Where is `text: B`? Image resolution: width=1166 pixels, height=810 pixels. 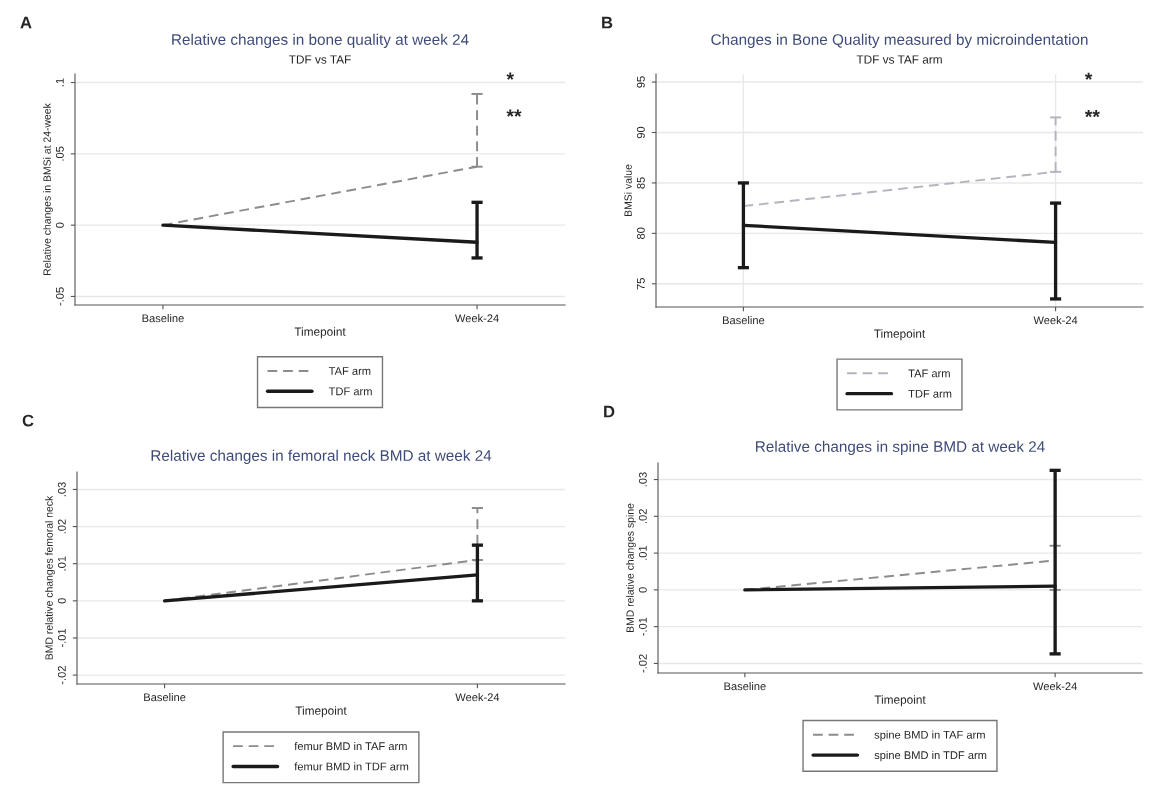 text: B is located at coordinates (607, 22).